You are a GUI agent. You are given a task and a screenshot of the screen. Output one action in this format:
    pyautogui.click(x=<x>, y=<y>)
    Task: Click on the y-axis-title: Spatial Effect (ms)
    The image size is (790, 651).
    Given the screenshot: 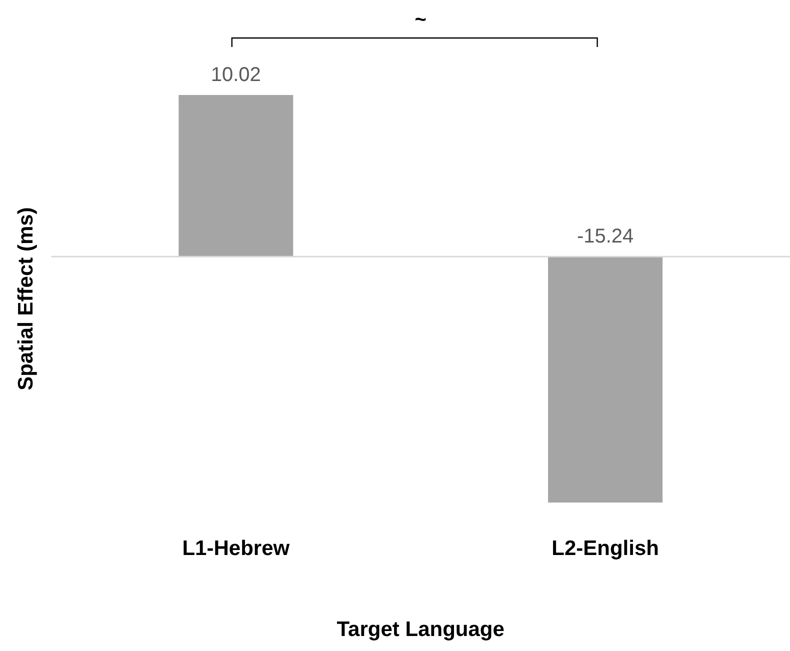 What is the action you would take?
    pyautogui.click(x=26, y=298)
    